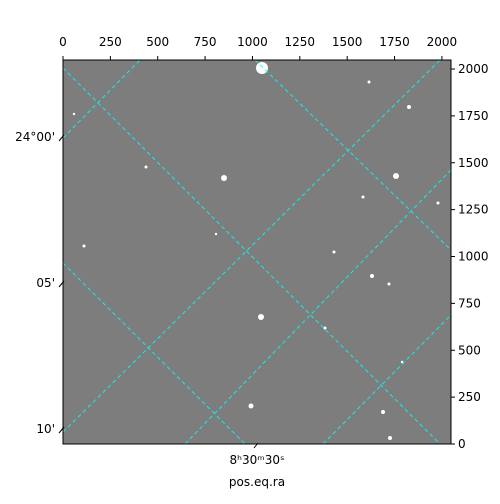  I want to click on y-tick-label: 1750, so click(473, 116).